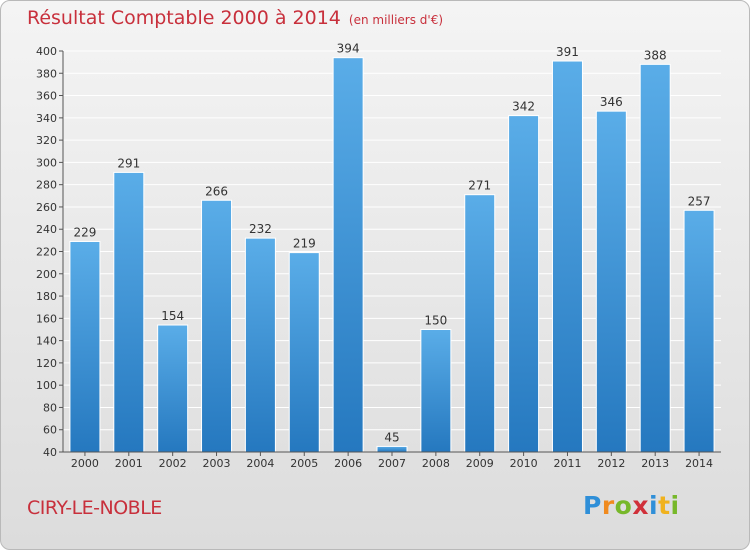  What do you see at coordinates (46, 274) in the screenshot?
I see `y-tick-label: 200` at bounding box center [46, 274].